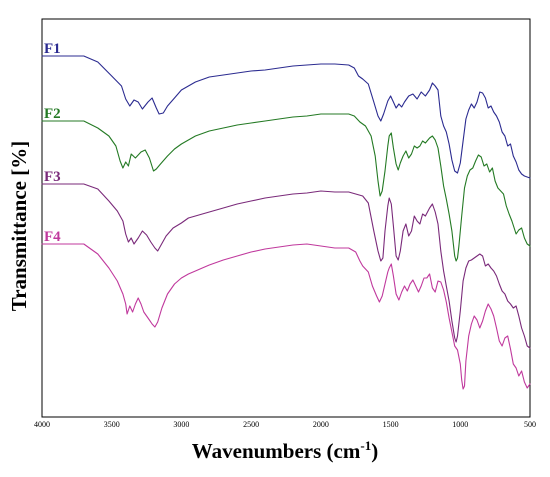 The width and height of the screenshot is (550, 477). Describe the element at coordinates (52, 143) in the screenshot. I see `series-labels: F1 F2 F3 F4` at that location.